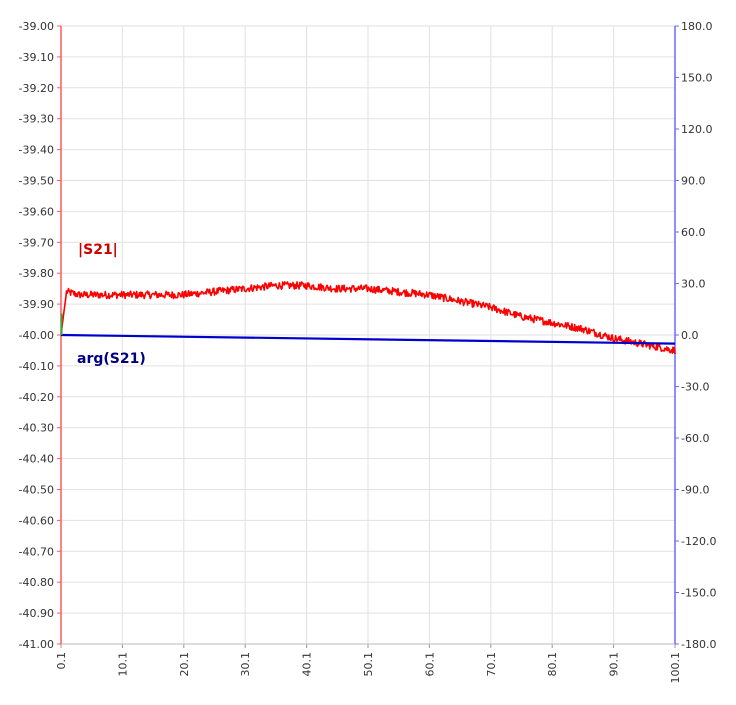 The image size is (736, 705). Describe the element at coordinates (693, 181) in the screenshot. I see `y-right-tick-label: 90.0` at that location.